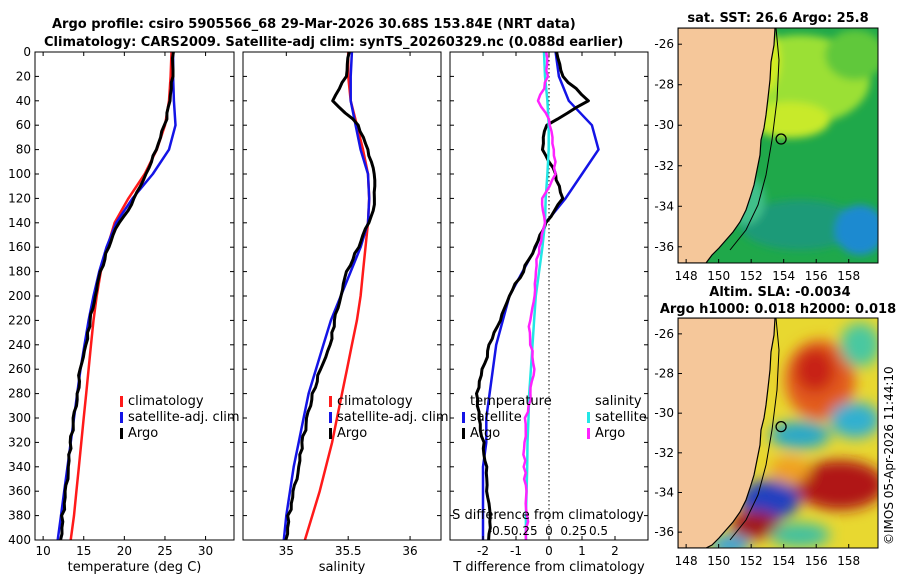  Describe the element at coordinates (19, 272) in the screenshot. I see `y-tick-label: 180` at that location.